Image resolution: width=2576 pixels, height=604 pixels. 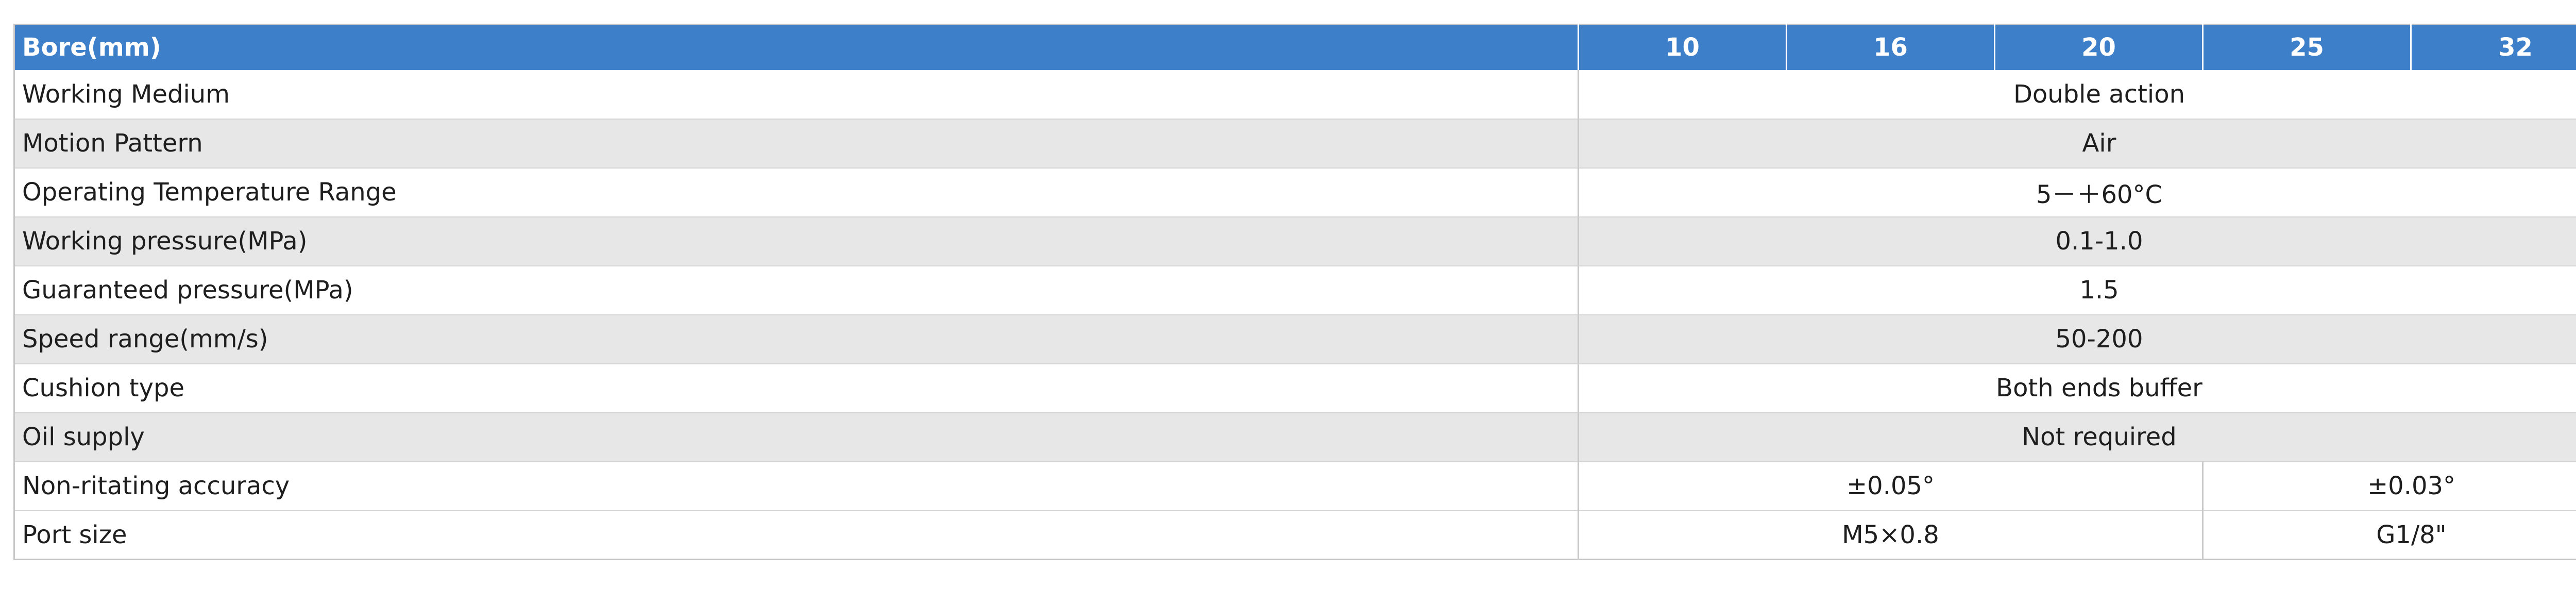 I want to click on table-row: Port size M5×0.8 G1/8", so click(x=1295, y=535).